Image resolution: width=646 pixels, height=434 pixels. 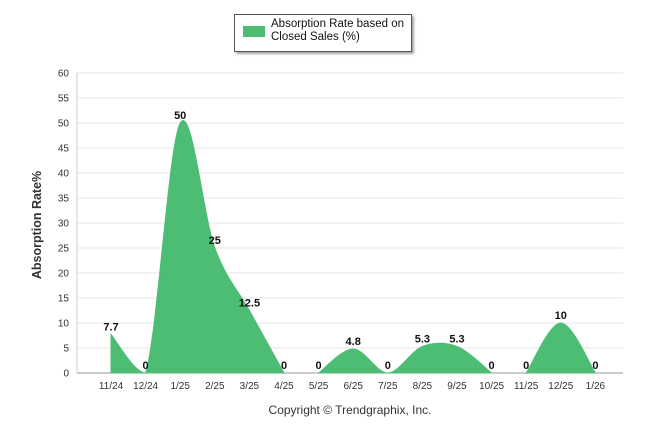 What do you see at coordinates (66, 374) in the screenshot?
I see `y-tick-label: 0` at bounding box center [66, 374].